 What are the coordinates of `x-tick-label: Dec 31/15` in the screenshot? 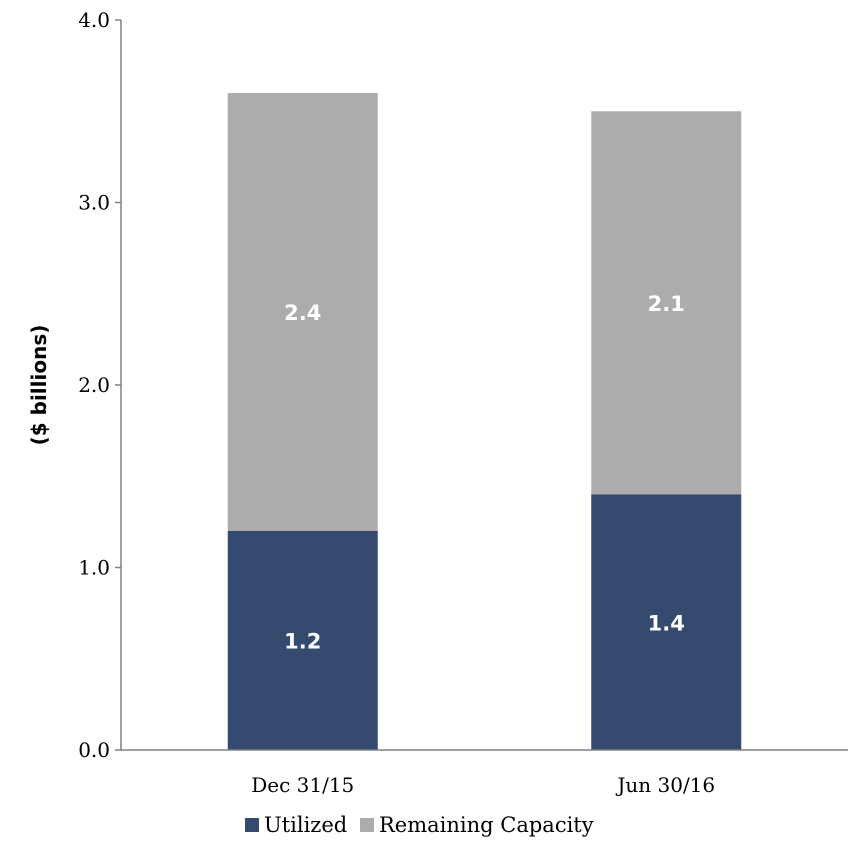 It's located at (302, 785).